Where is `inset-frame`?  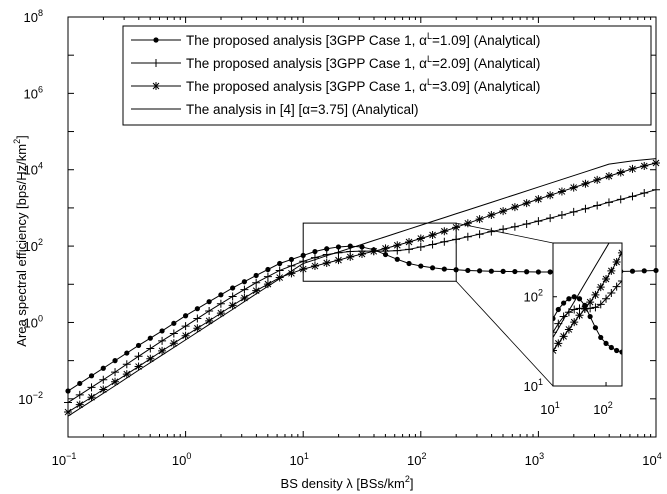 inset-frame is located at coordinates (587, 314).